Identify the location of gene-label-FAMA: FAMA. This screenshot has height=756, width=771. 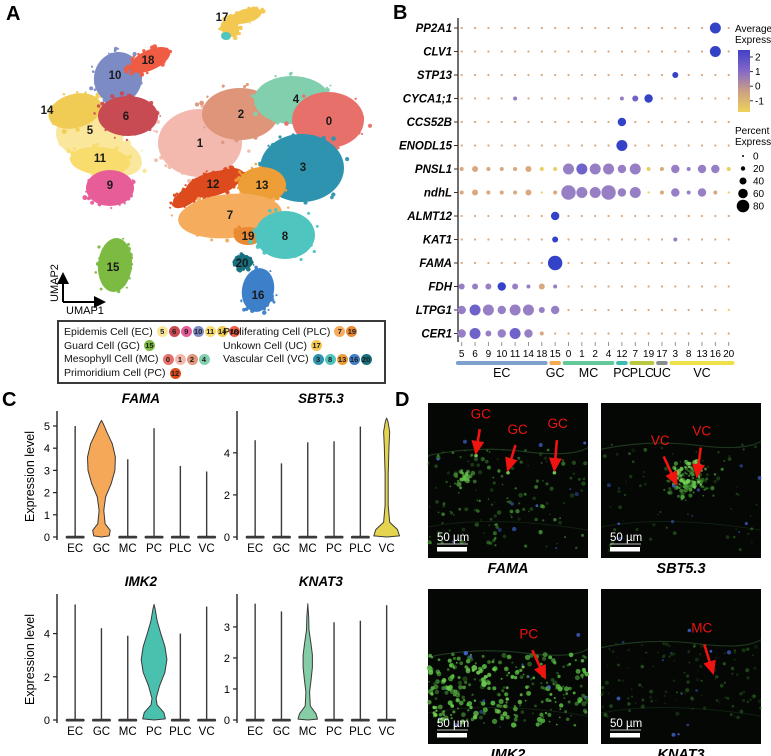
(435, 264).